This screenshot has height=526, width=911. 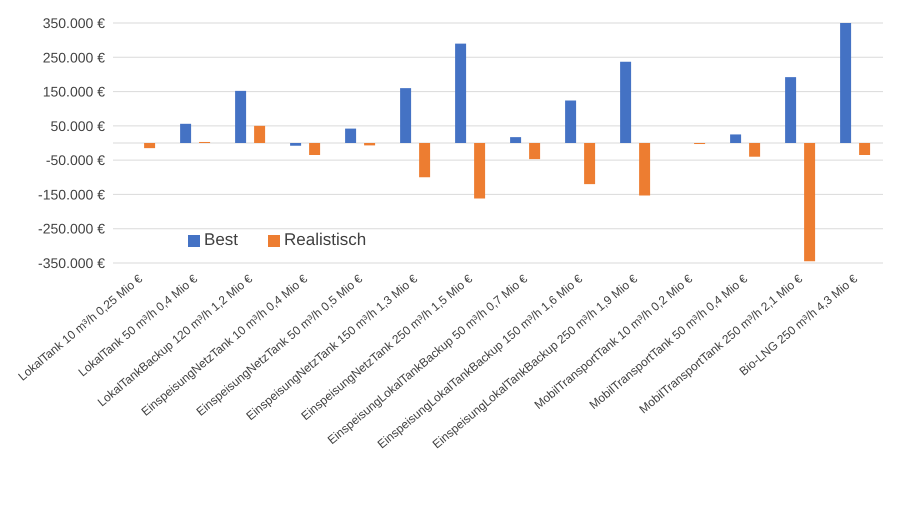 What do you see at coordinates (74, 57) in the screenshot?
I see `y-tick-label: 250.000 €` at bounding box center [74, 57].